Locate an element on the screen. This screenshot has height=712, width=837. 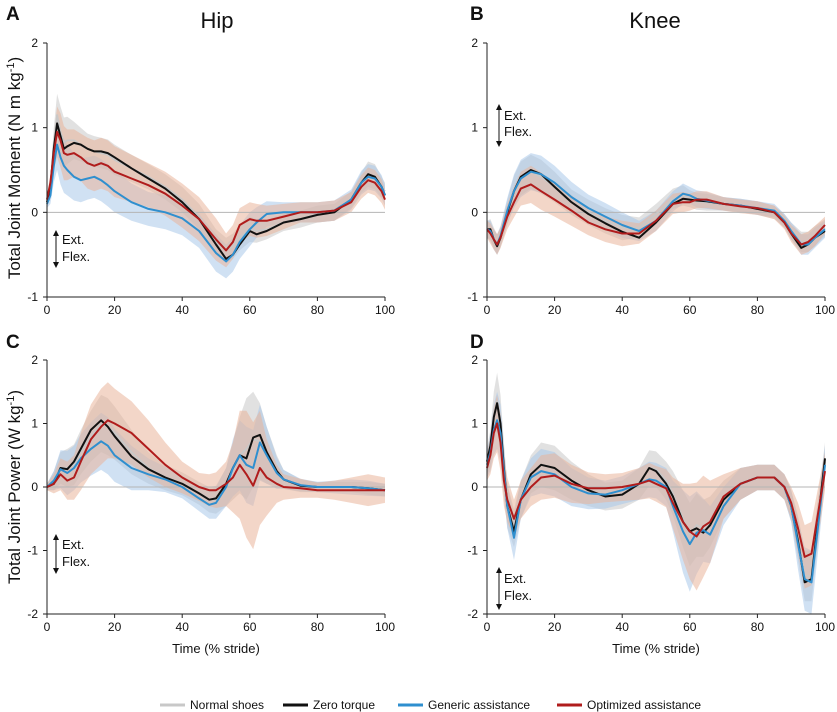
x-tick-label-a: 20 is located at coordinates (115, 310).